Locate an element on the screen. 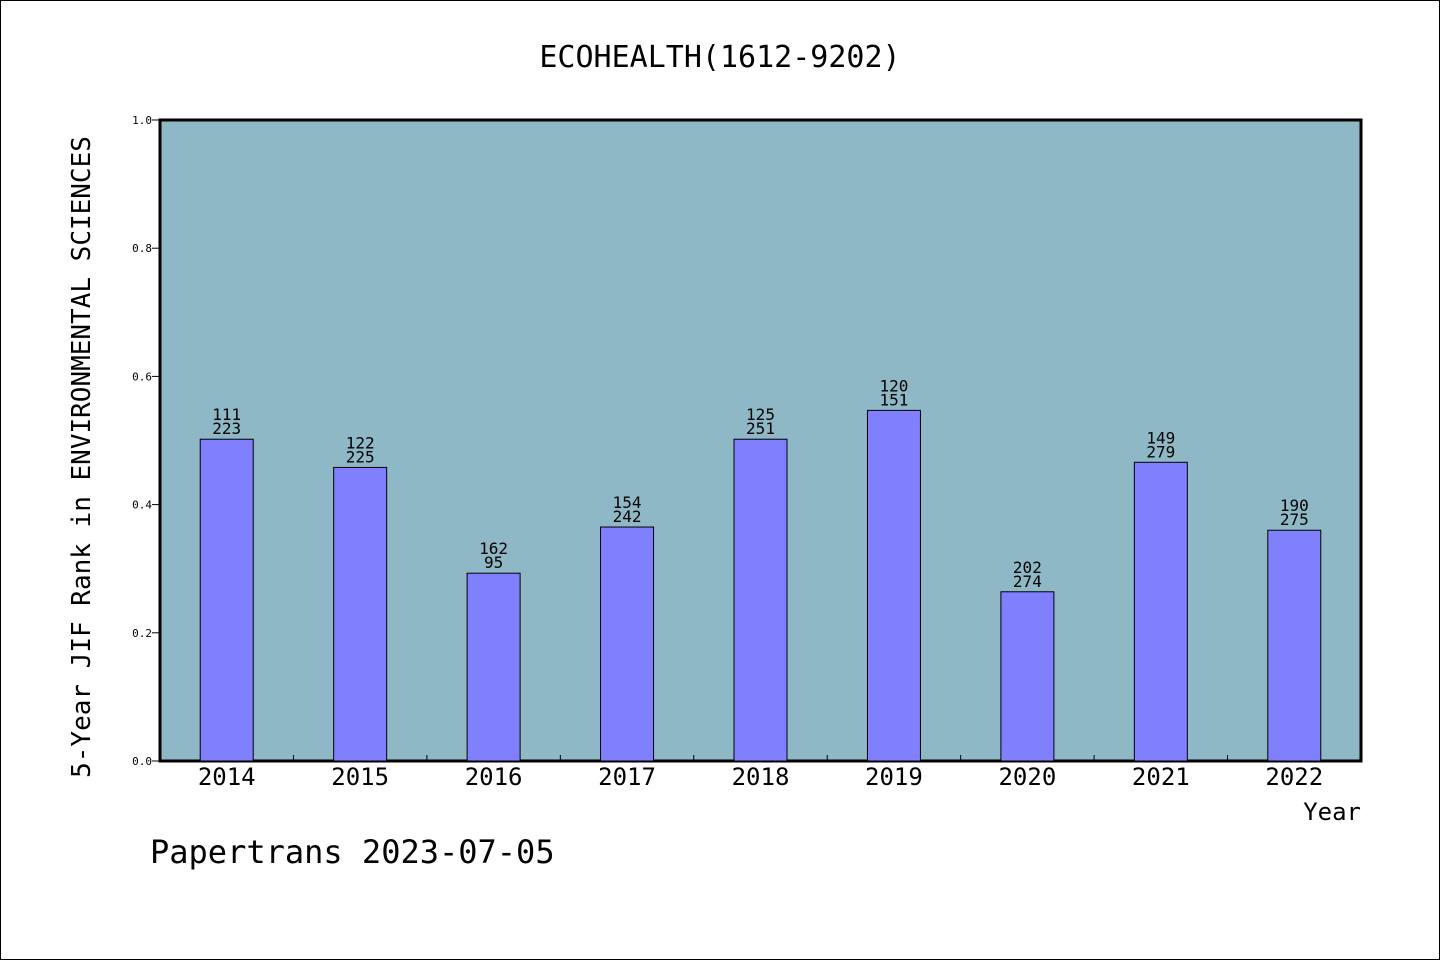  x-tick-label: 2022 is located at coordinates (1294, 777).